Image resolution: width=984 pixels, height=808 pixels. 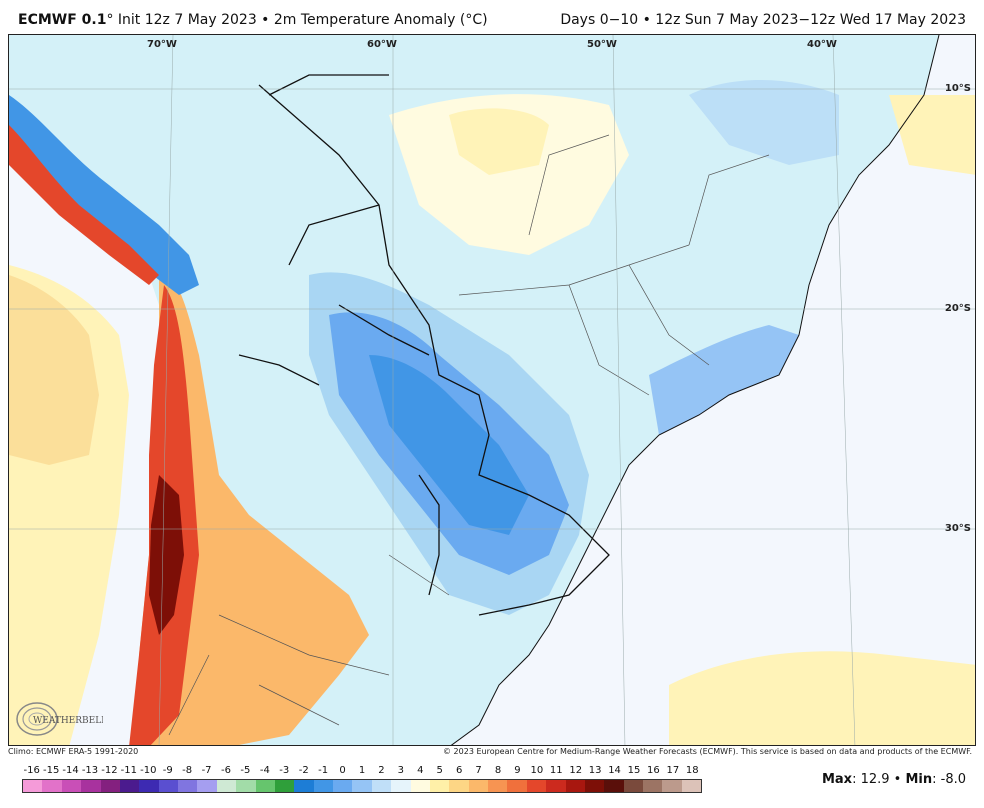 I want to click on colorbar-tick-label: -8, so click(x=187, y=770).